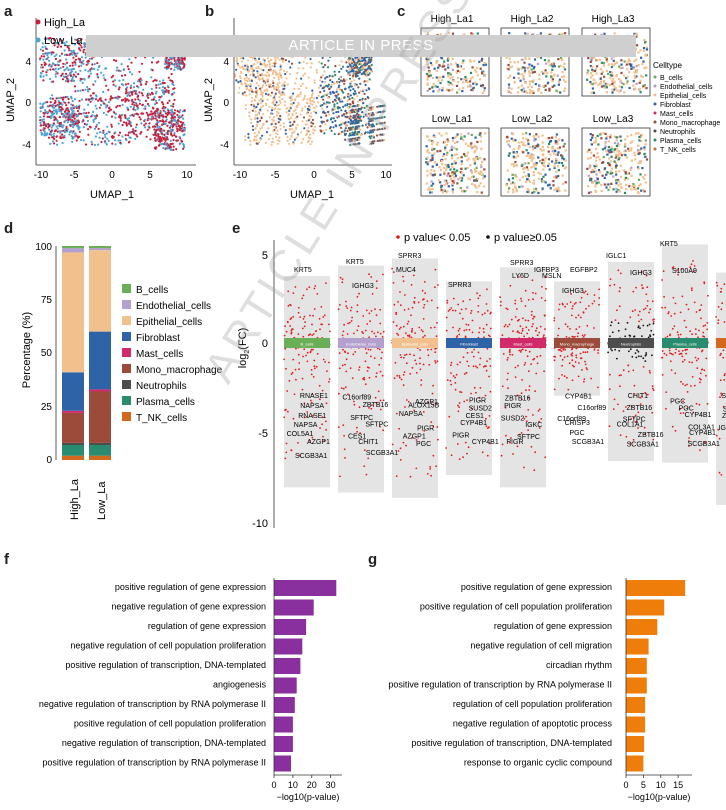 Image resolution: width=726 pixels, height=810 pixels. I want to click on umap-a-points, so click(112, 93).